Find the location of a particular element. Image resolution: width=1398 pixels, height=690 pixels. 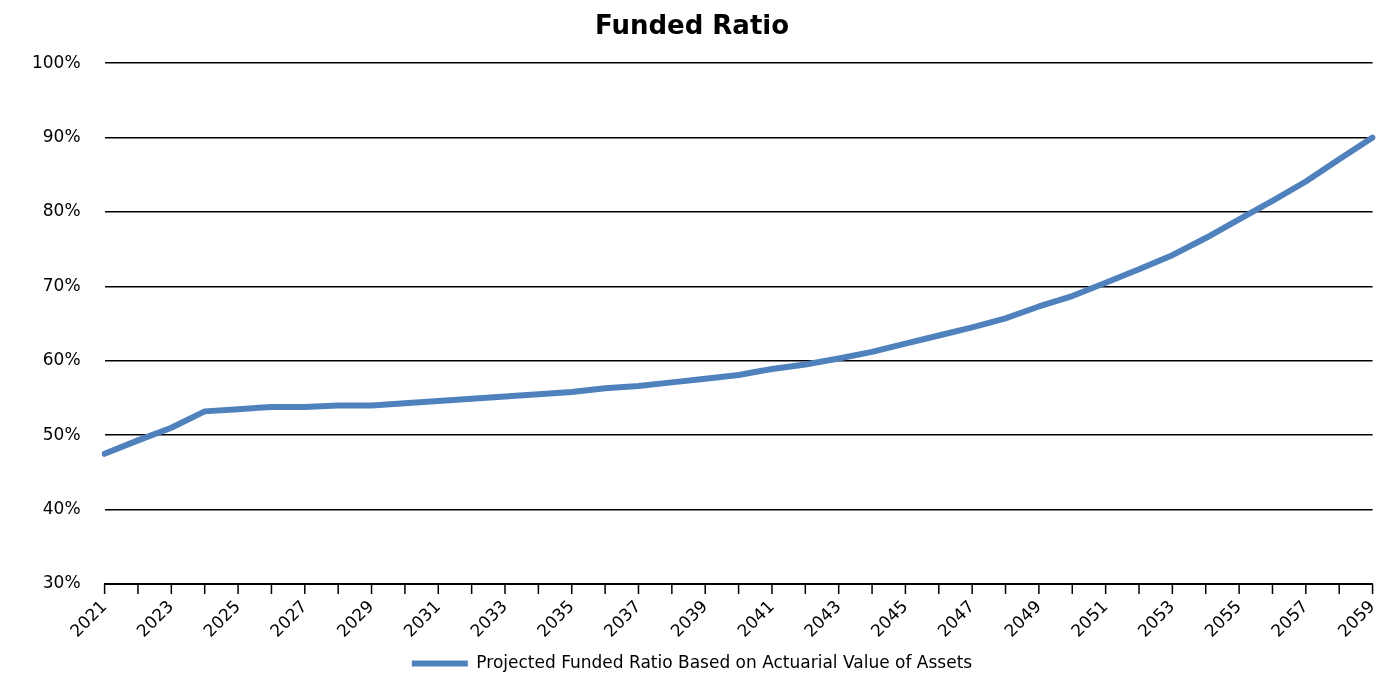

y-tick-label: 40% is located at coordinates (61, 508).